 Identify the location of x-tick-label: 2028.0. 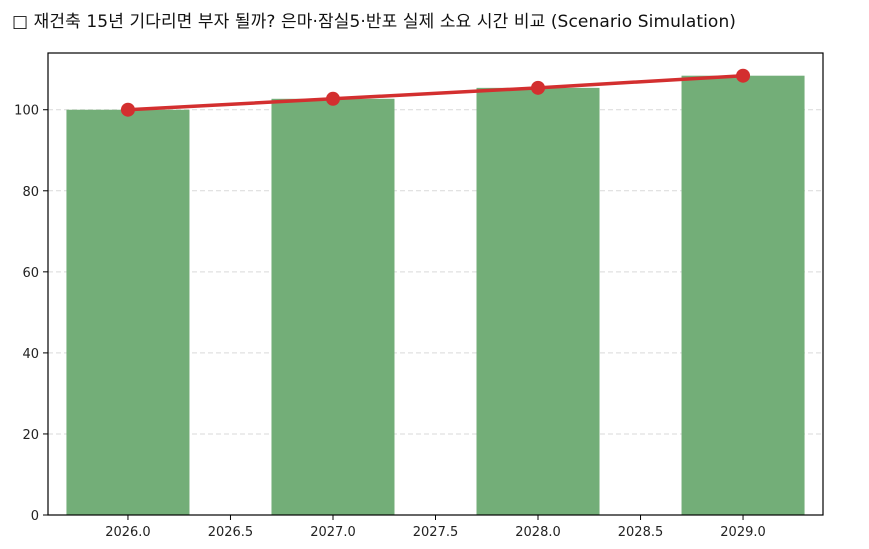
(538, 532).